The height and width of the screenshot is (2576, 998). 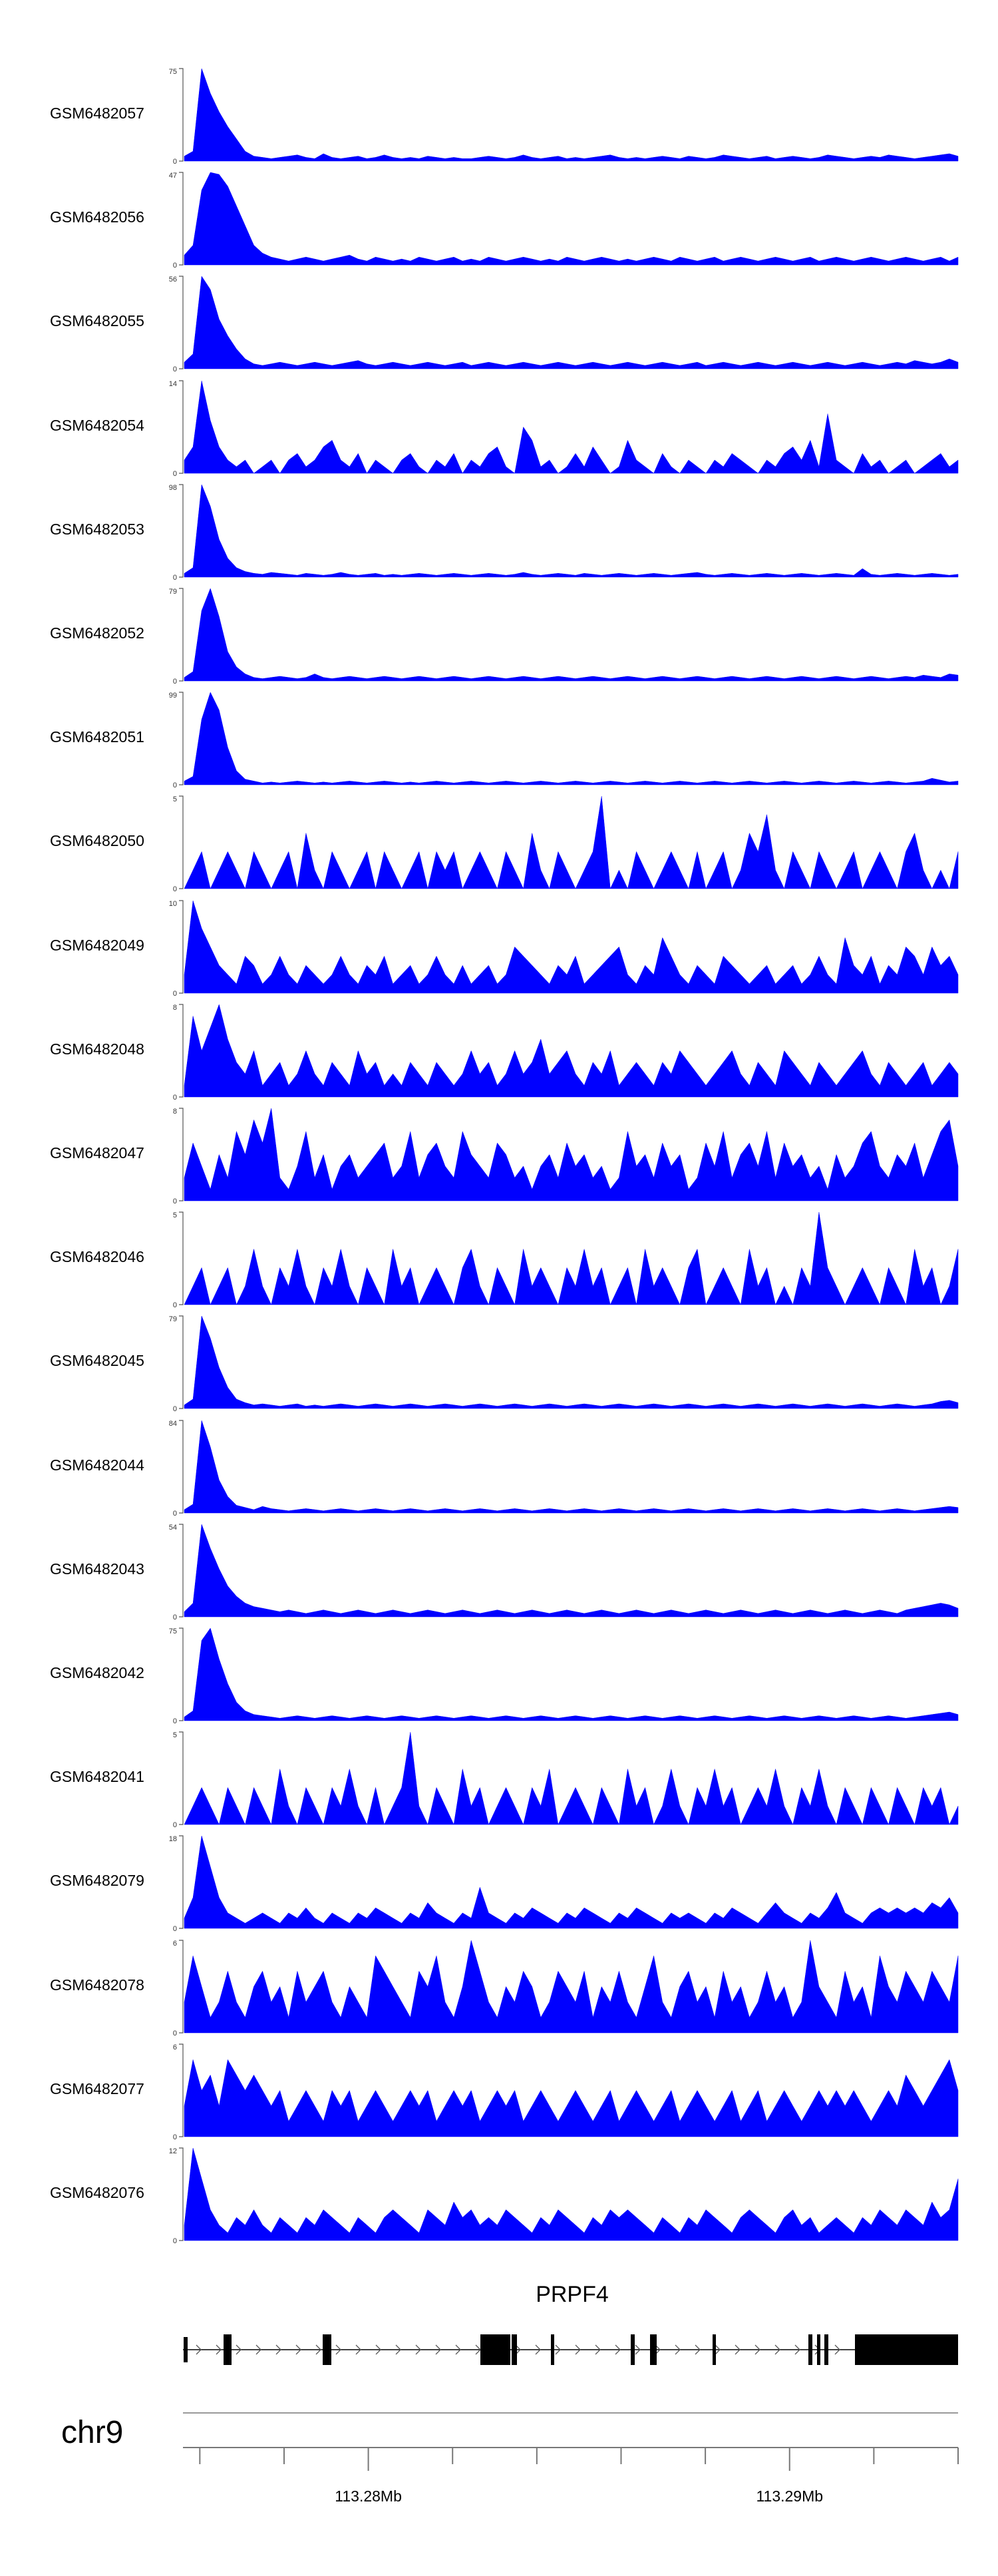 I want to click on gene-annotation-region: PRPF4 chr9 113.28Mb 113.29Mb, so click(x=510, y=2393).